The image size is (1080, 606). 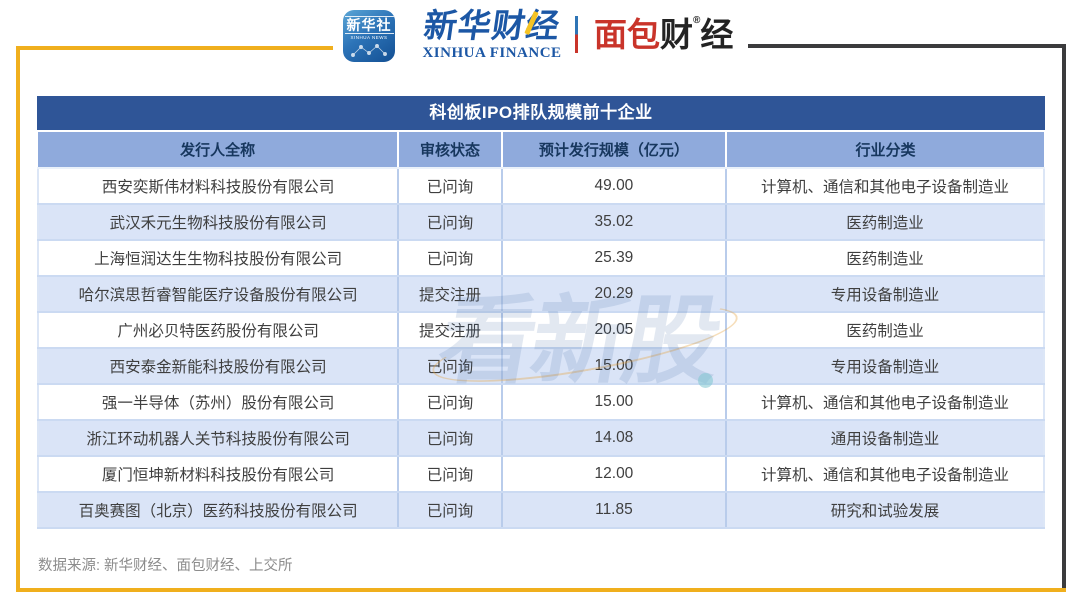 I want to click on cell-issuer: 西安泰金新能科技股份有限公司, so click(x=218, y=366).